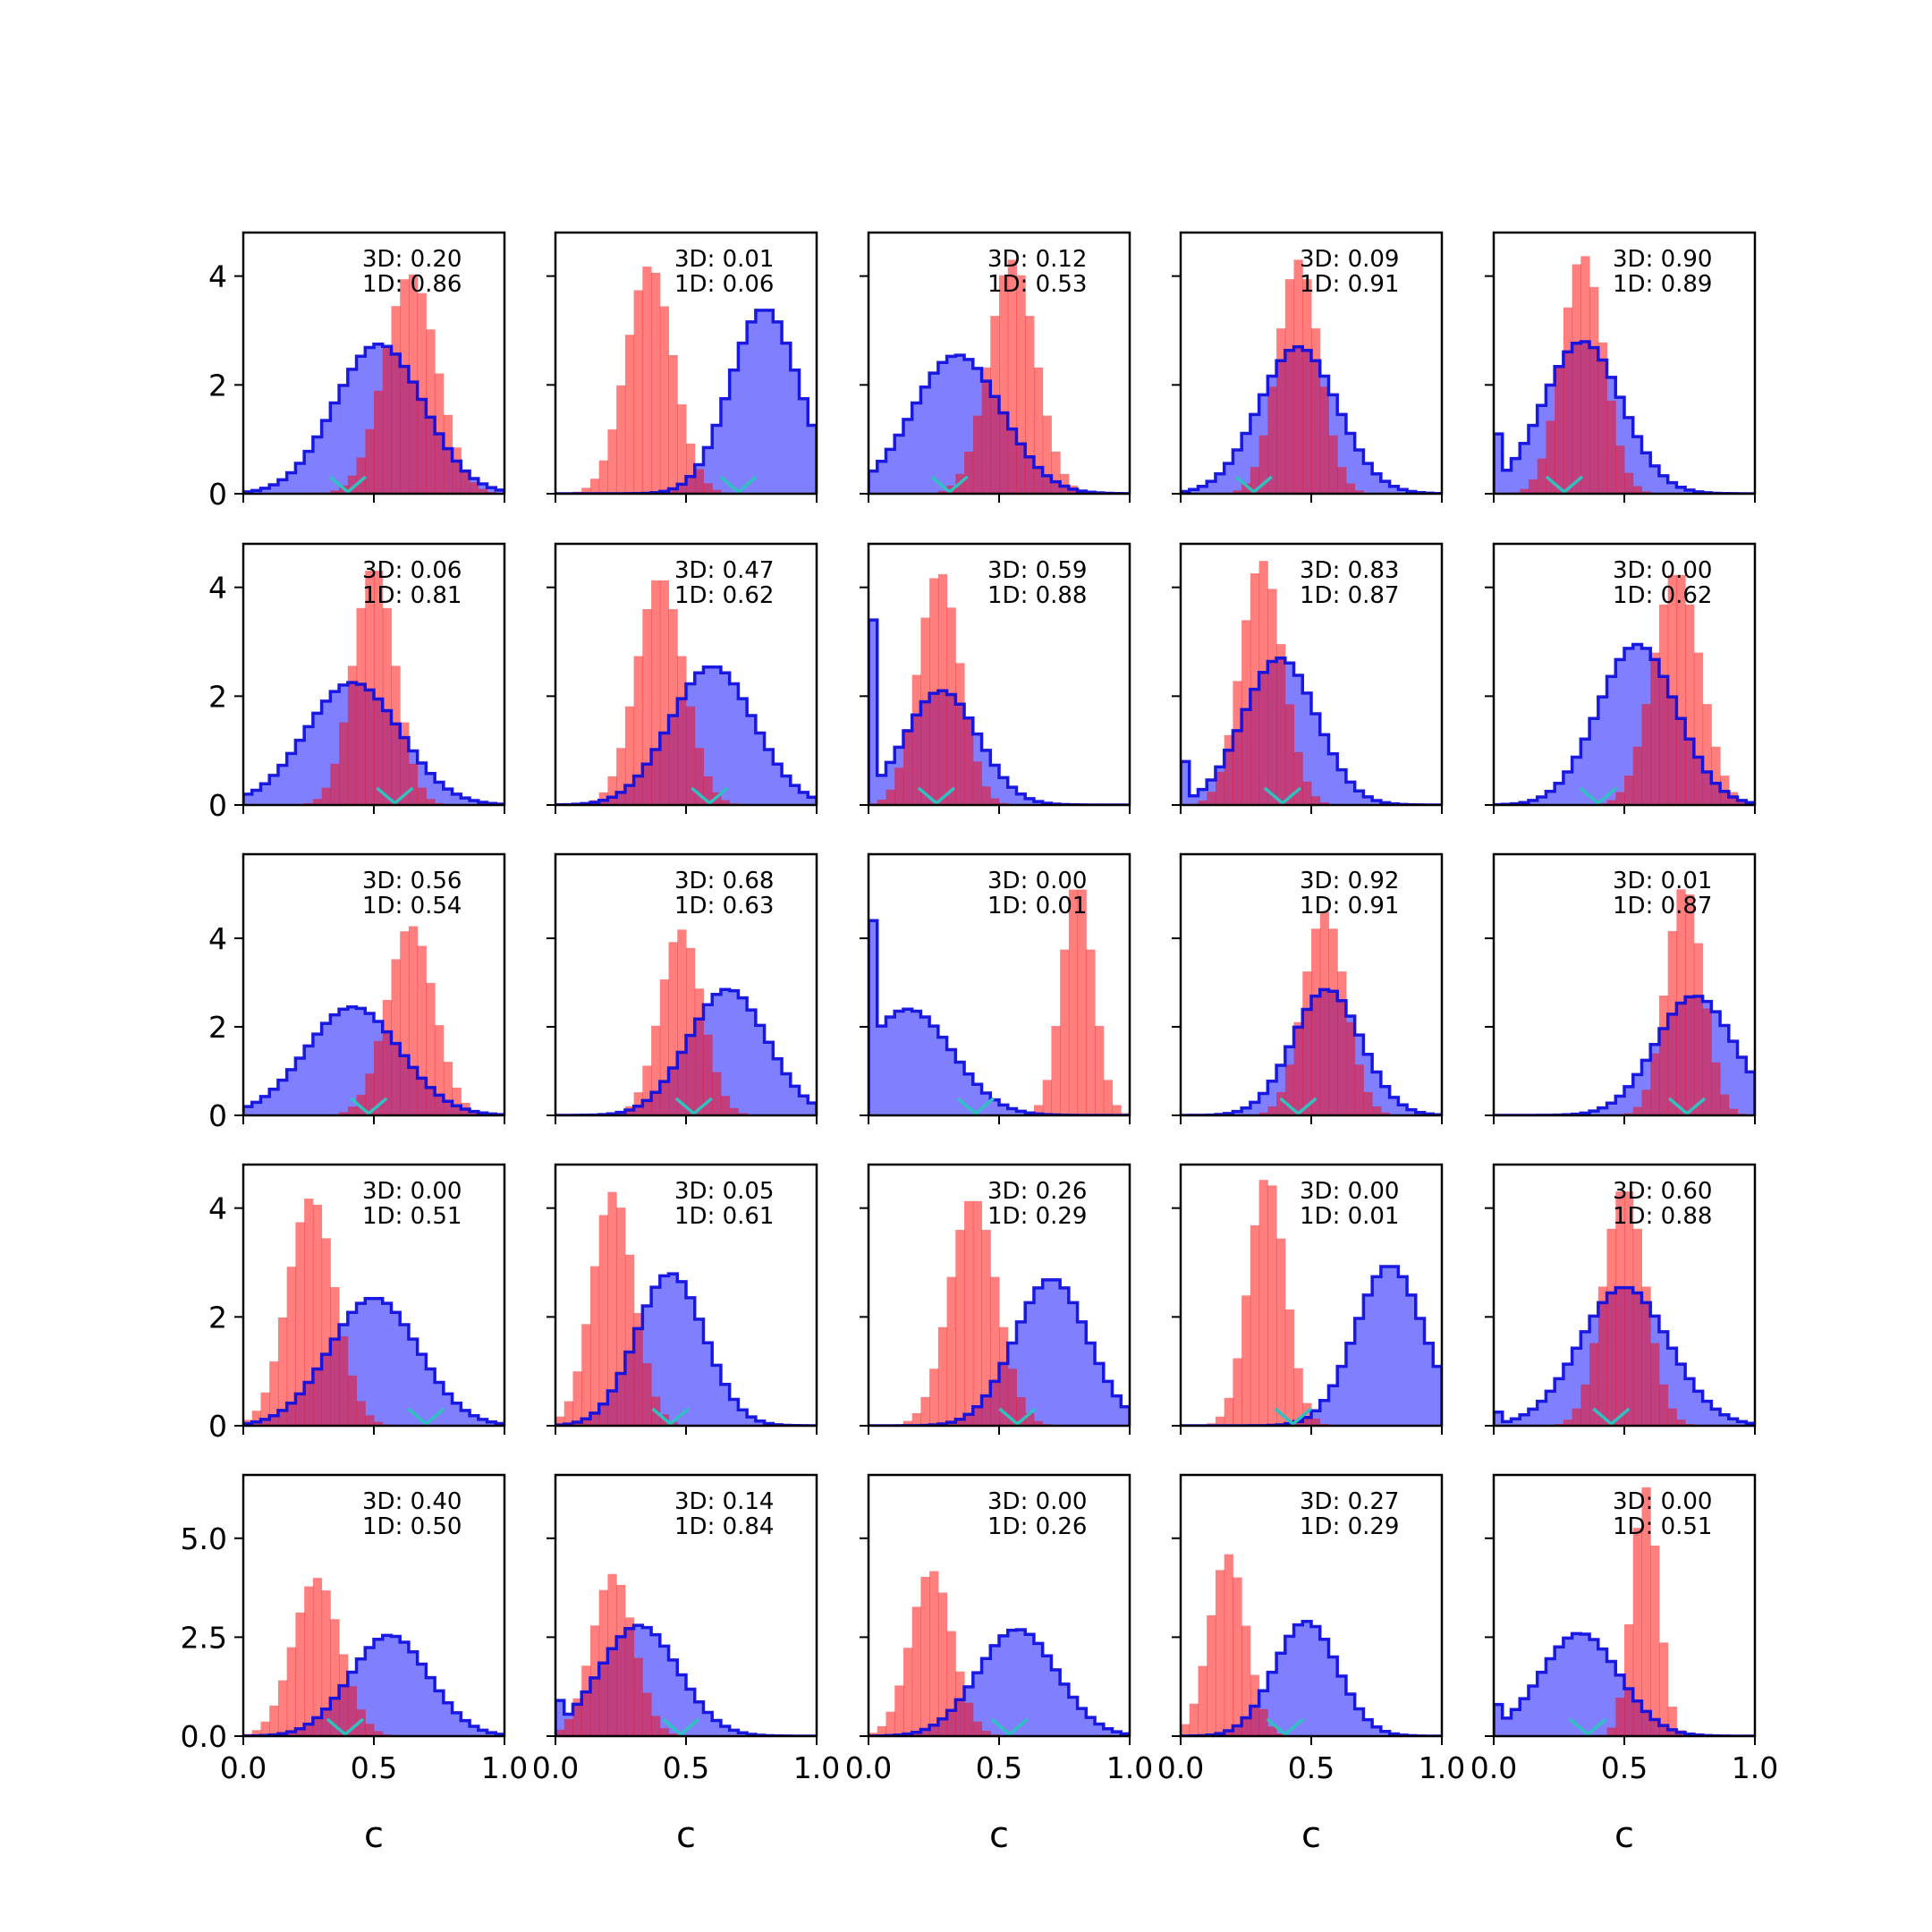  What do you see at coordinates (1349, 906) in the screenshot?
I see `annotation-1d: 1D: 0.91` at bounding box center [1349, 906].